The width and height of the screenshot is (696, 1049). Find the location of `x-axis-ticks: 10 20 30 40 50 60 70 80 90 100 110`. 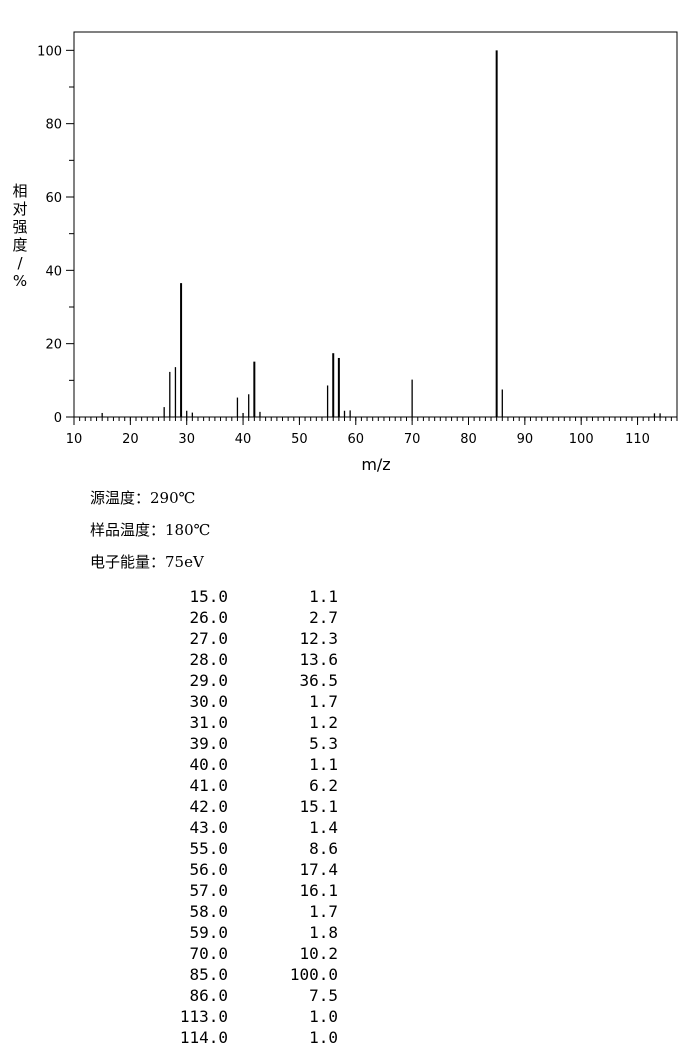

x-axis-ticks: 10 20 30 40 50 60 70 80 90 100 110 is located at coordinates (358, 432).